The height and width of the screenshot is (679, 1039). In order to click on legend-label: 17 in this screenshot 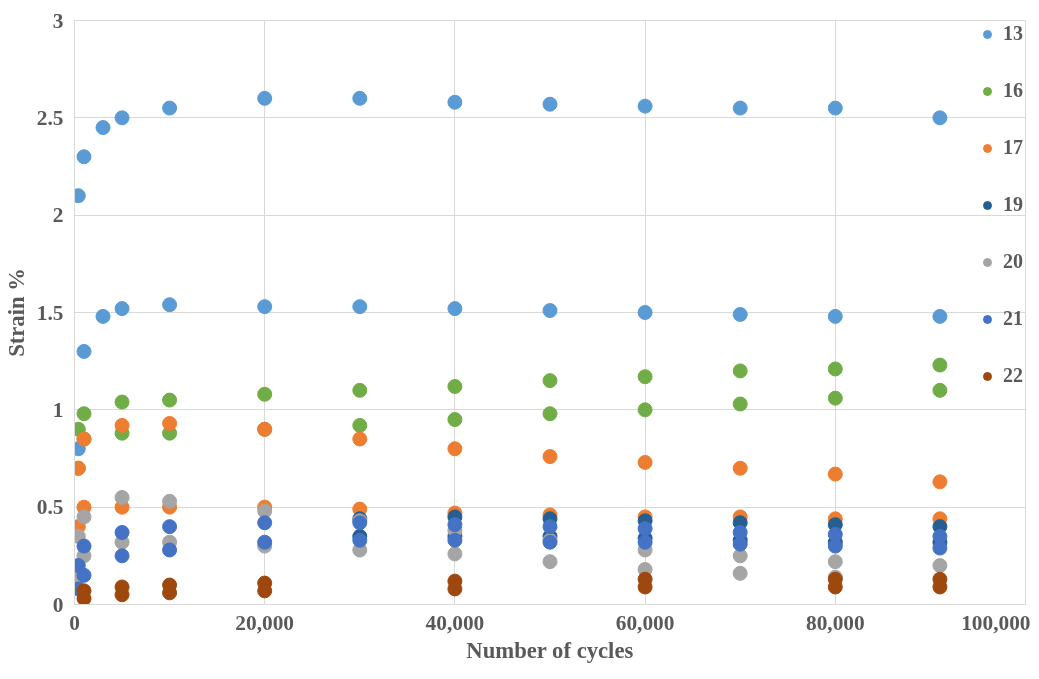, I will do `click(1013, 147)`.